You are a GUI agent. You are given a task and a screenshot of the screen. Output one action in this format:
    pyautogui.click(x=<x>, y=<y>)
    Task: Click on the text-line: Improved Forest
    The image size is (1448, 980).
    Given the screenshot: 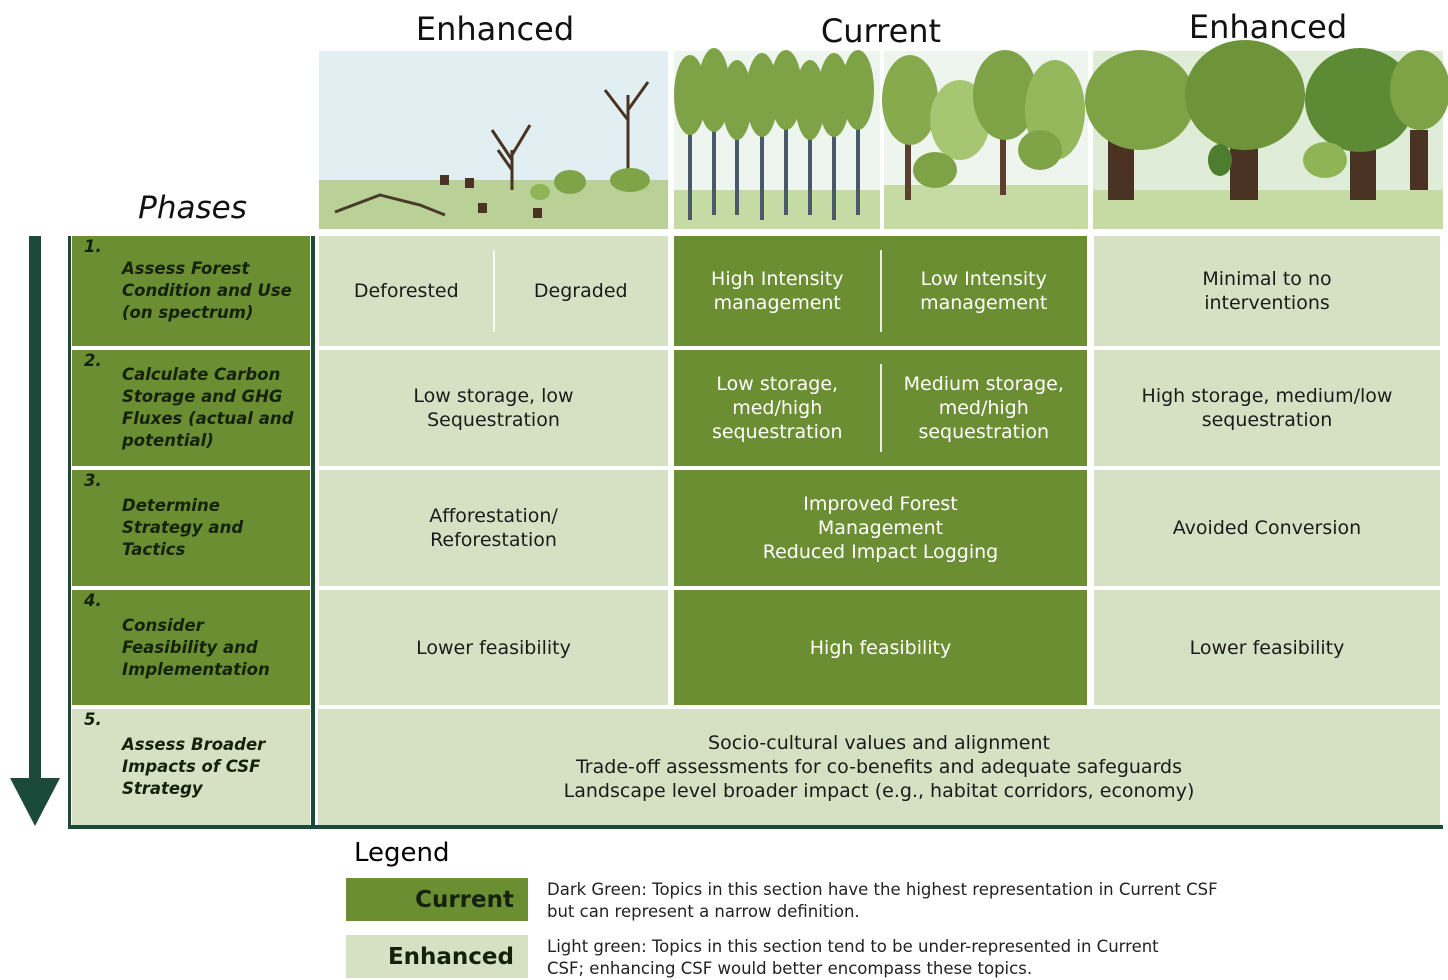 What is the action you would take?
    pyautogui.click(x=880, y=504)
    